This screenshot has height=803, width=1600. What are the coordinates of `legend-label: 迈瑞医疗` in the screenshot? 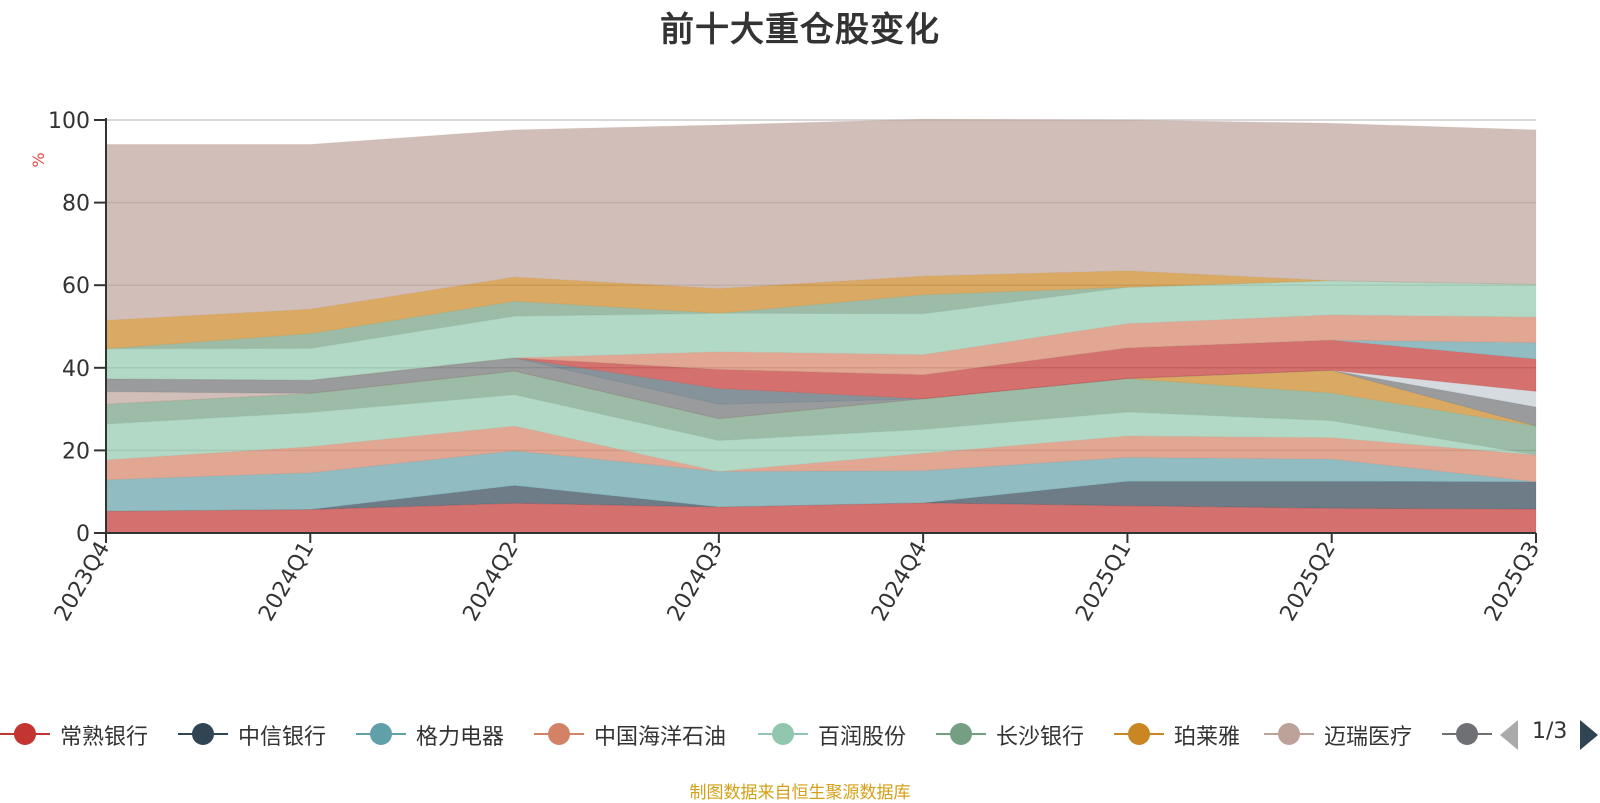 It's located at (1368, 737).